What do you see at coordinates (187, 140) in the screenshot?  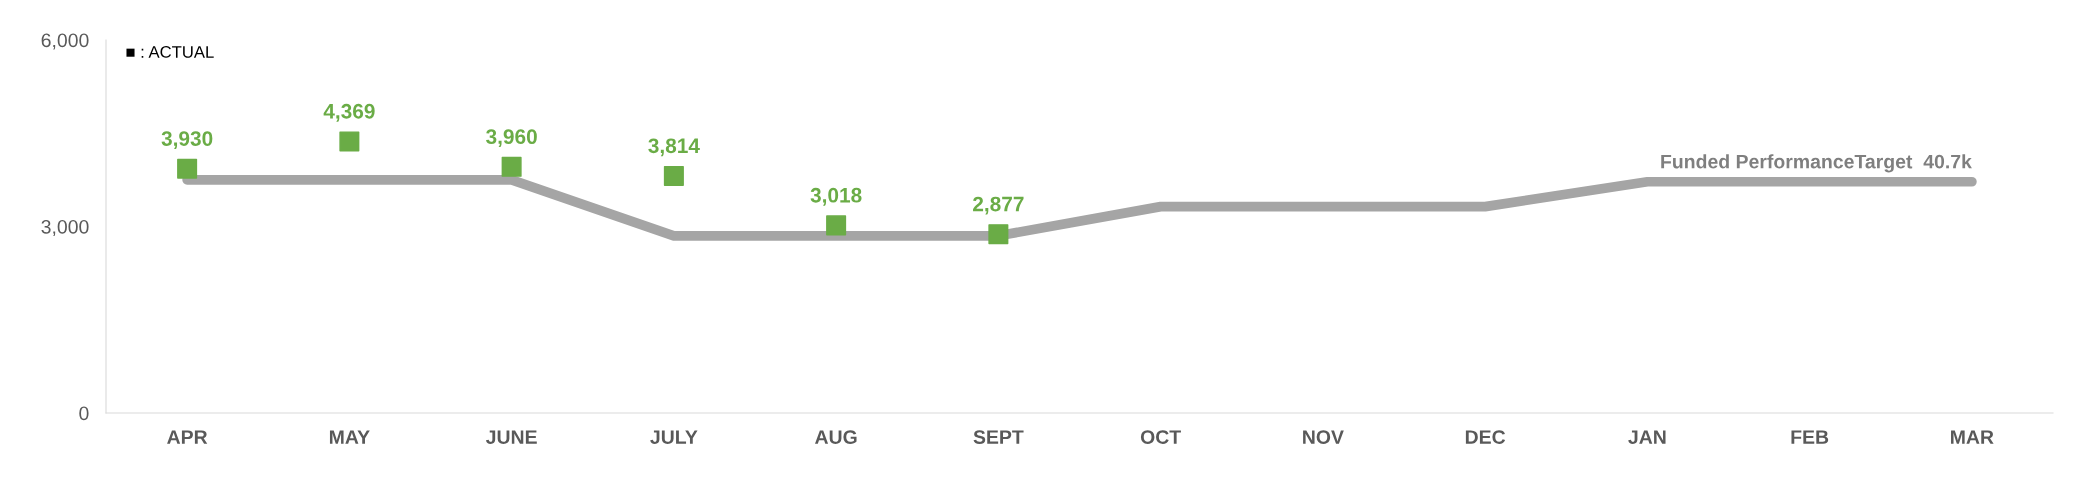 I see `data-label: 3,930` at bounding box center [187, 140].